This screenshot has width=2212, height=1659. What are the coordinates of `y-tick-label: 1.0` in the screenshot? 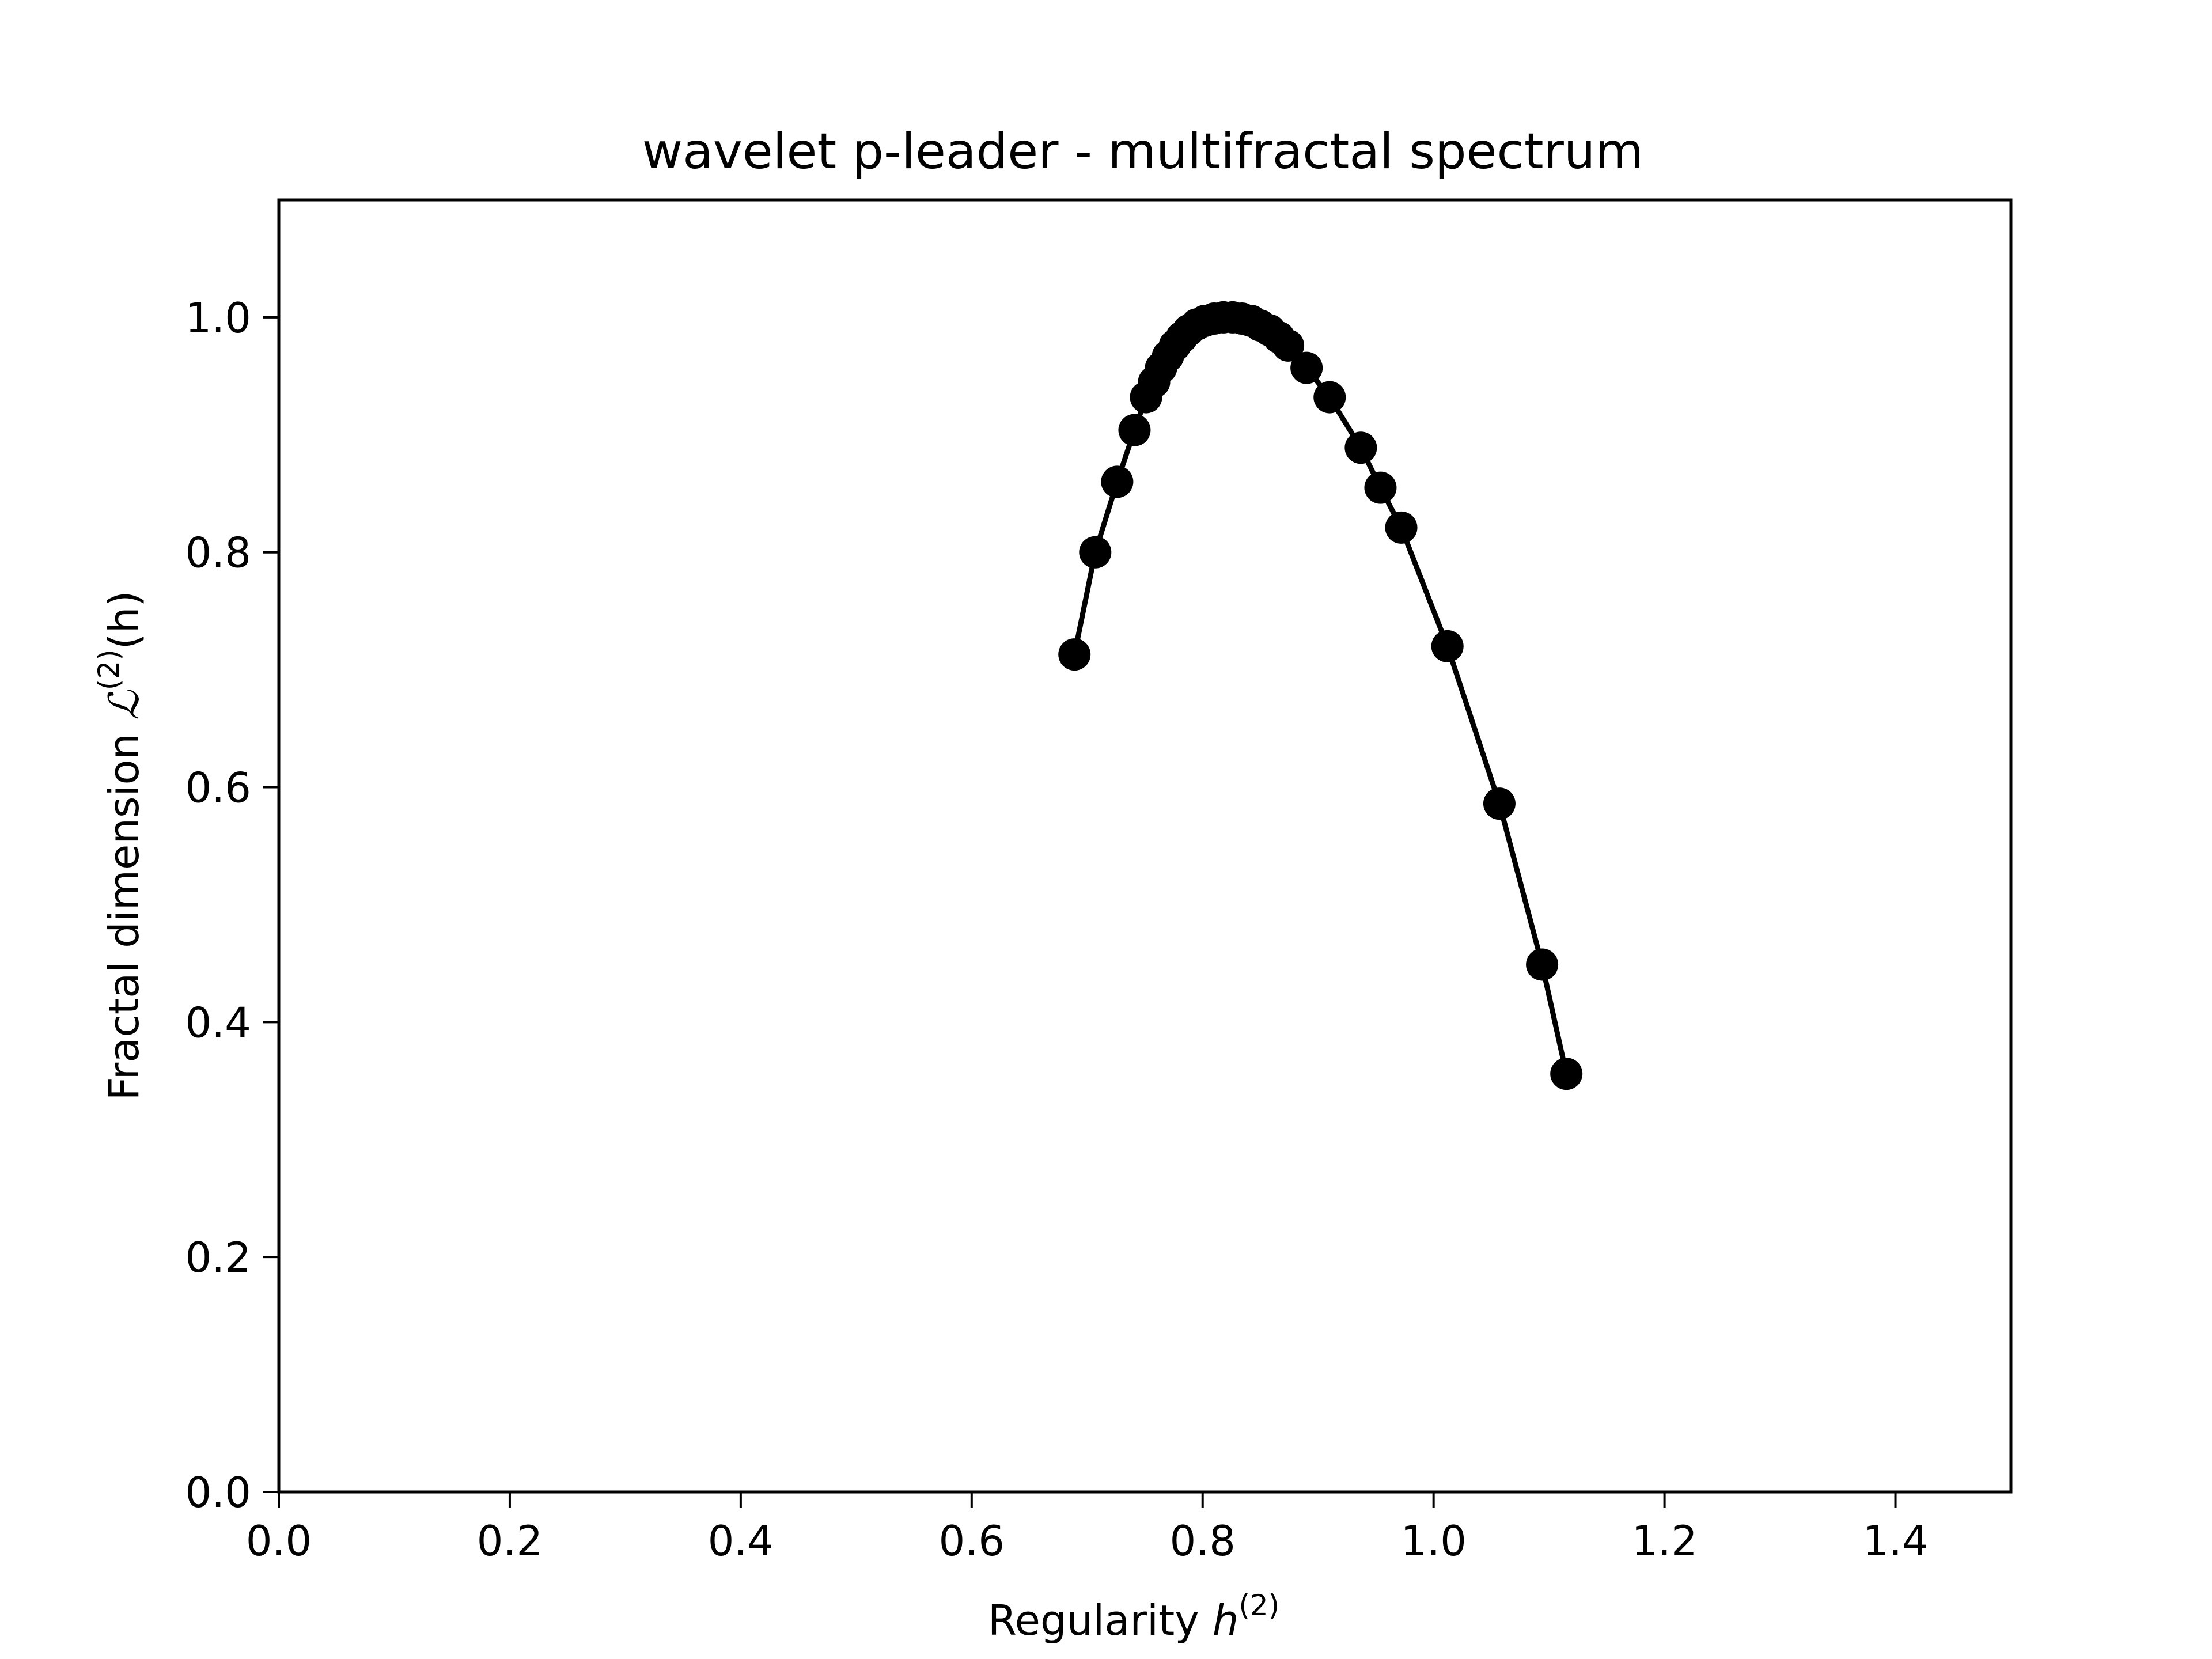 It's located at (218, 318).